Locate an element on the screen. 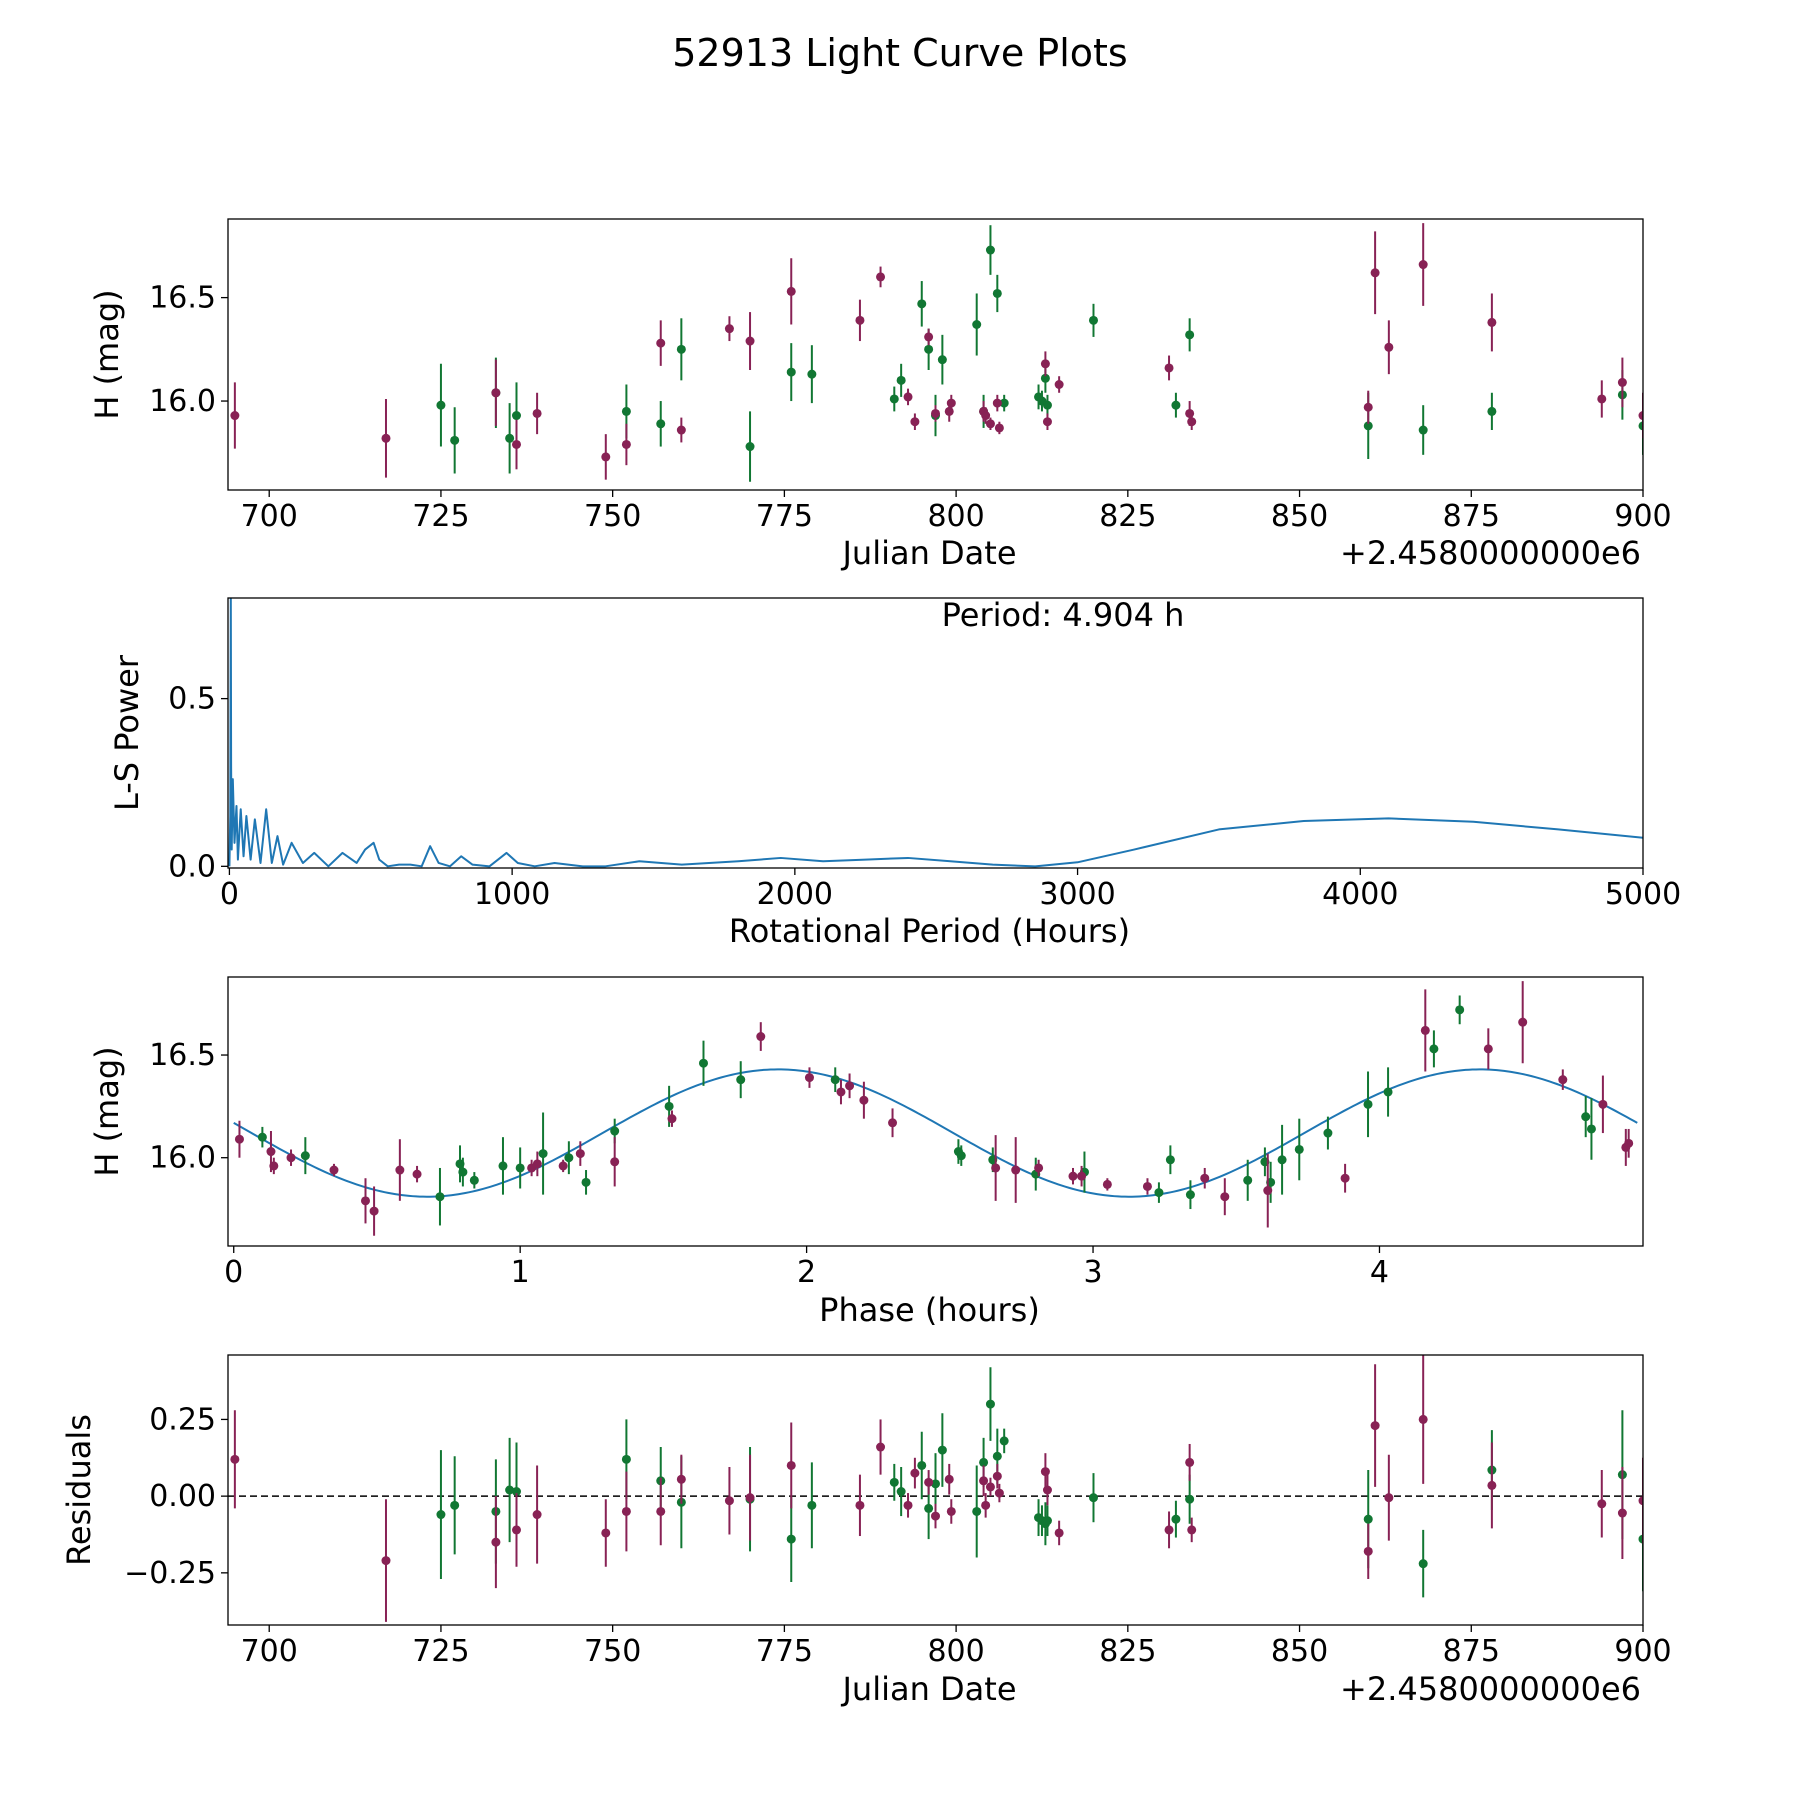 This screenshot has width=1800, height=1800. plot-frame is located at coordinates (935, 1111).